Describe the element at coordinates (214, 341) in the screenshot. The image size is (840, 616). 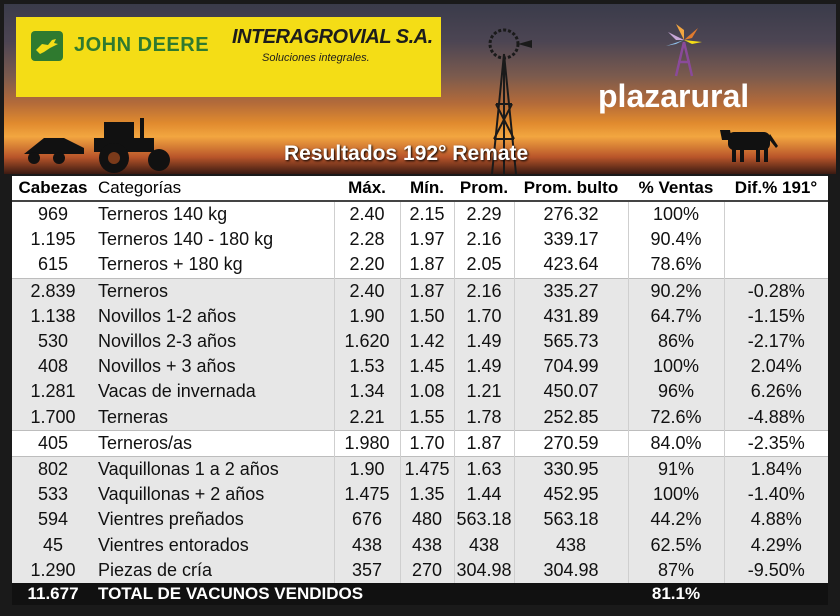
I see `cell-categoria: Novillos 2-3 años` at that location.